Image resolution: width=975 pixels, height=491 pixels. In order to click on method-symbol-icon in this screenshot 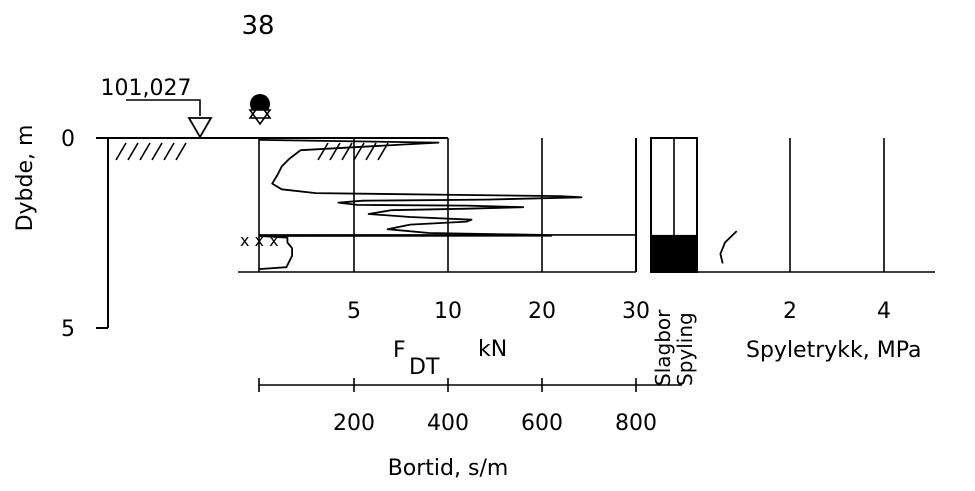, I will do `click(260, 110)`.